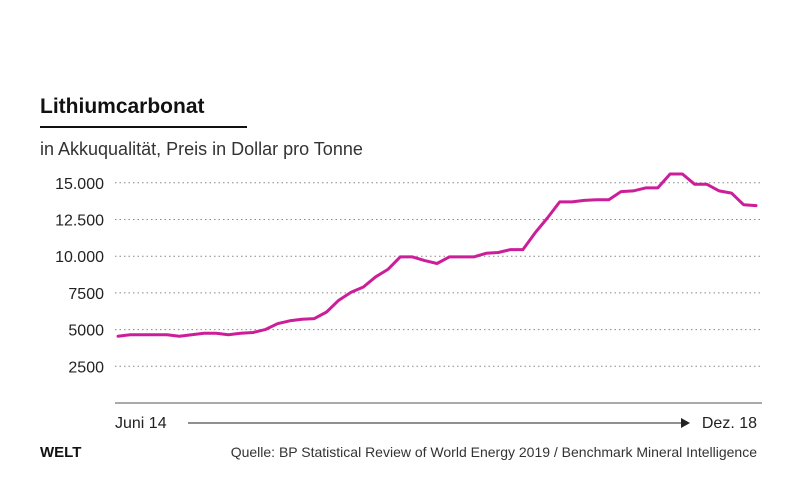  Describe the element at coordinates (79, 221) in the screenshot. I see `y-tick-label: 12.500` at that location.